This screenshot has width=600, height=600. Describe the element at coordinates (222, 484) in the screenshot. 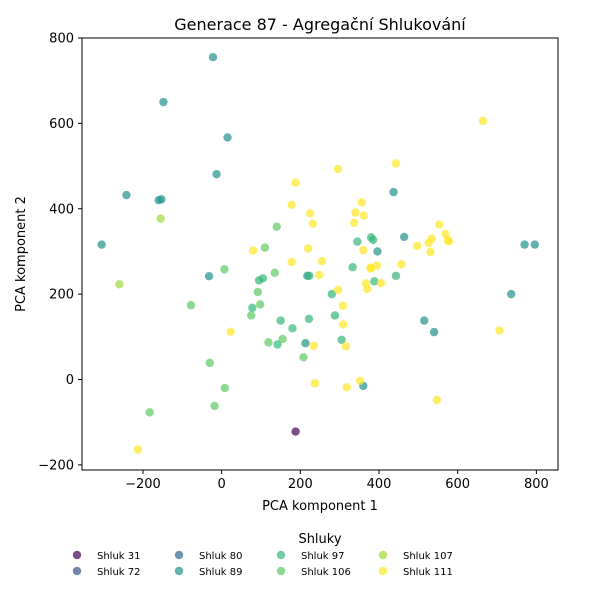

I see `x-tick-label: 0` at that location.